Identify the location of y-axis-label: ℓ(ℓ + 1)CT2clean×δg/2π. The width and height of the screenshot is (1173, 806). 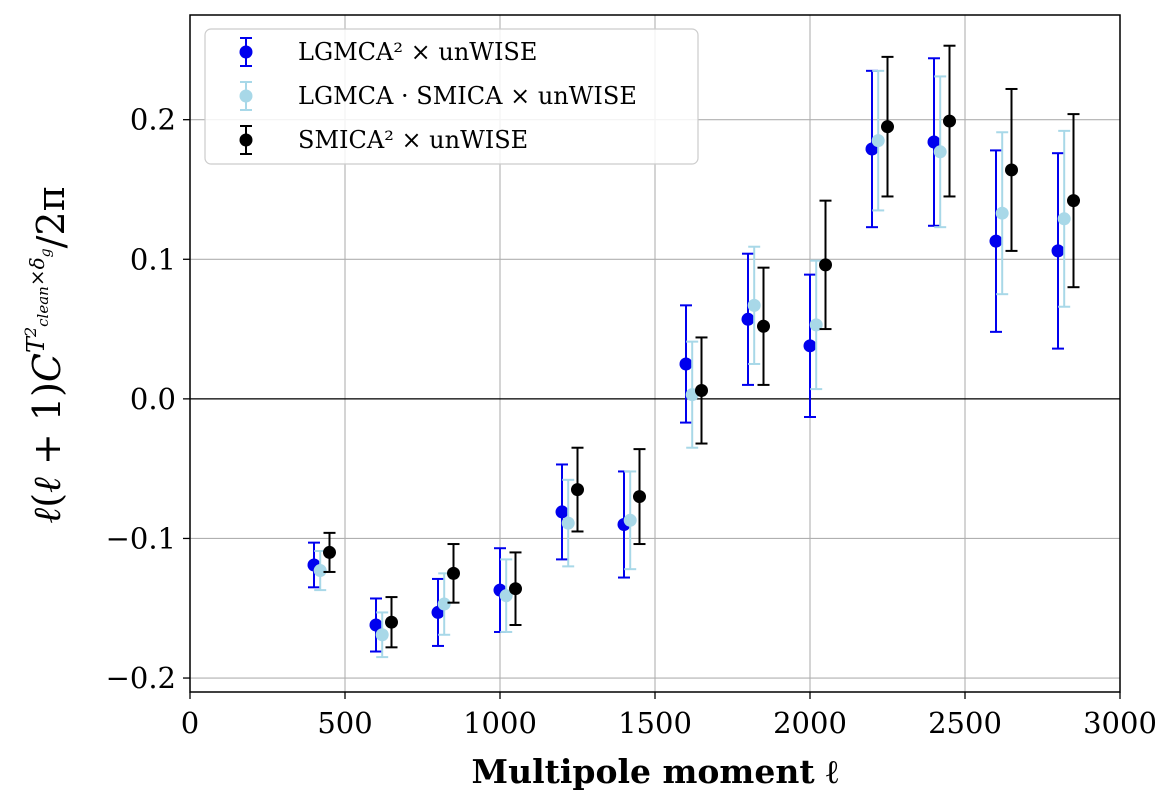
(47, 354).